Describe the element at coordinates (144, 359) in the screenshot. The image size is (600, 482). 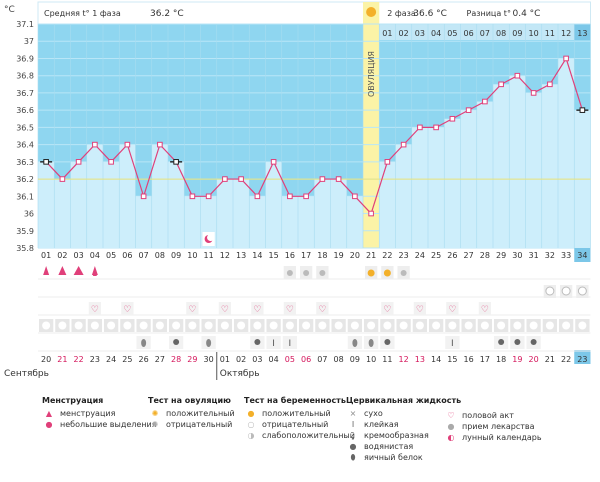
I see `date-label: 26` at that location.